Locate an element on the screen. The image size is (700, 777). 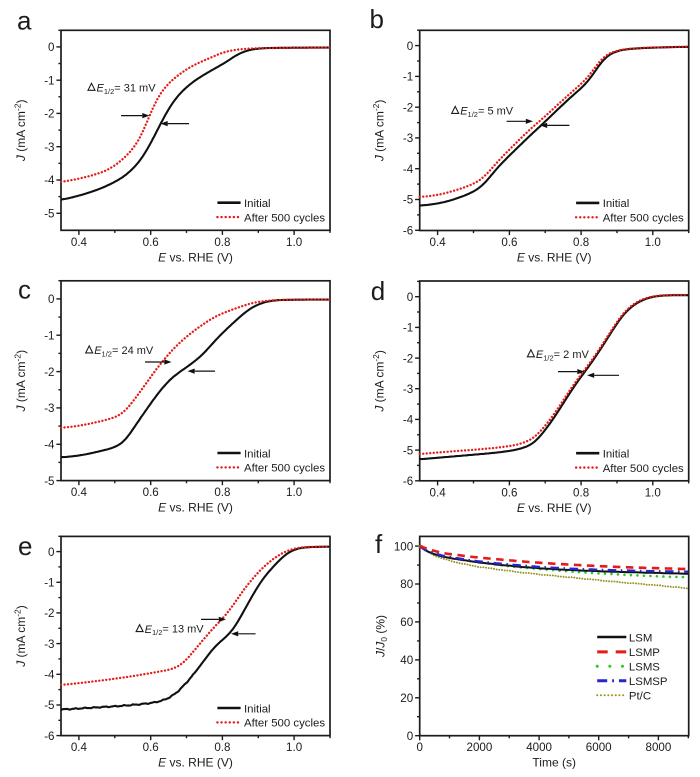
svg-text: E1/2= 2 mV is located at coordinates (563, 356).